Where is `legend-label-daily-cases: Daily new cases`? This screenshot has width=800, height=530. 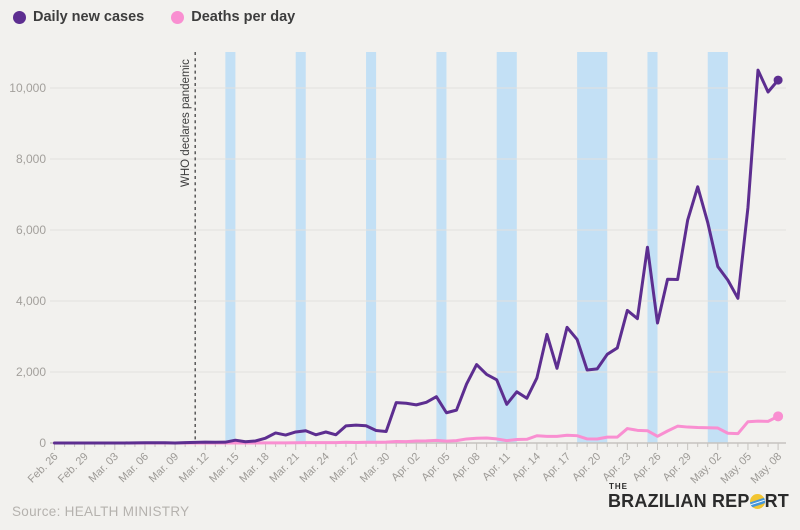
legend-label-daily-cases: Daily new cases is located at coordinates (89, 17).